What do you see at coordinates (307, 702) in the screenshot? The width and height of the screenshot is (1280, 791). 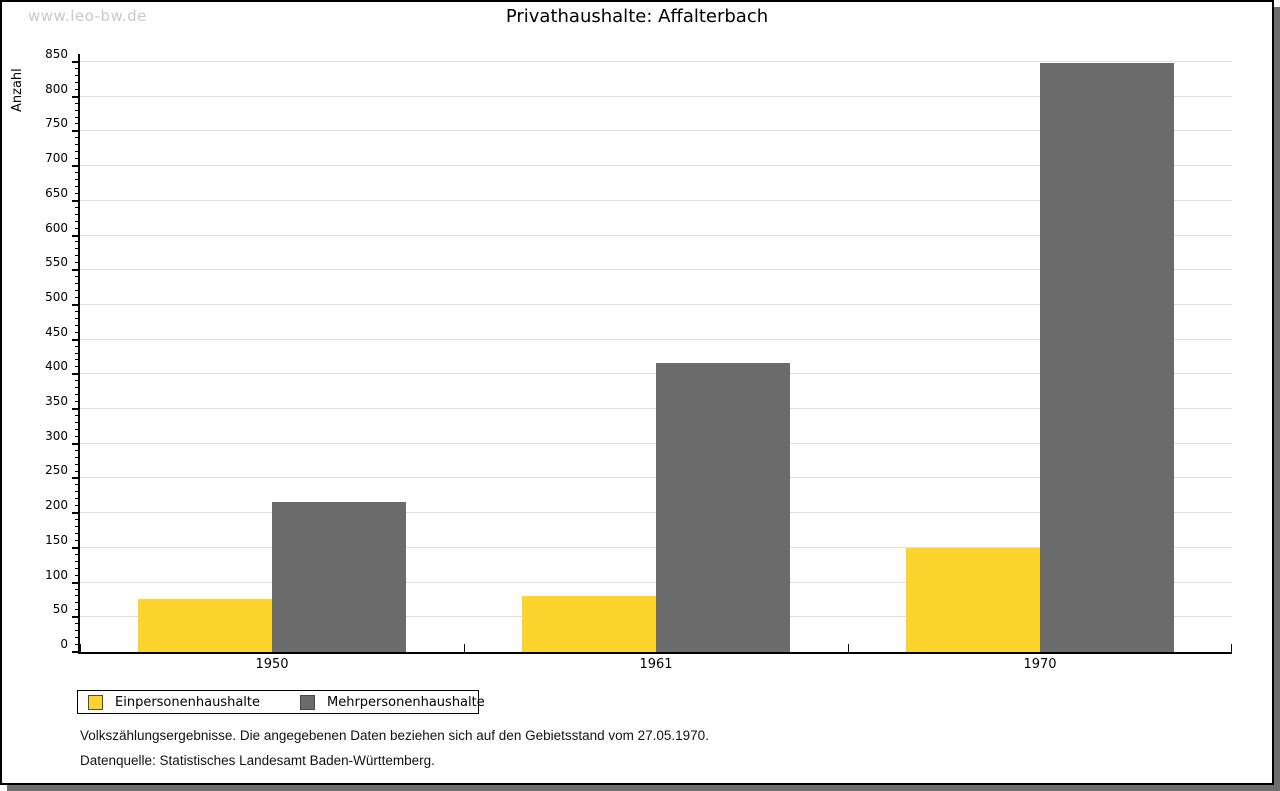 I see `legend-swatch-mehrpersonenhaushalte` at bounding box center [307, 702].